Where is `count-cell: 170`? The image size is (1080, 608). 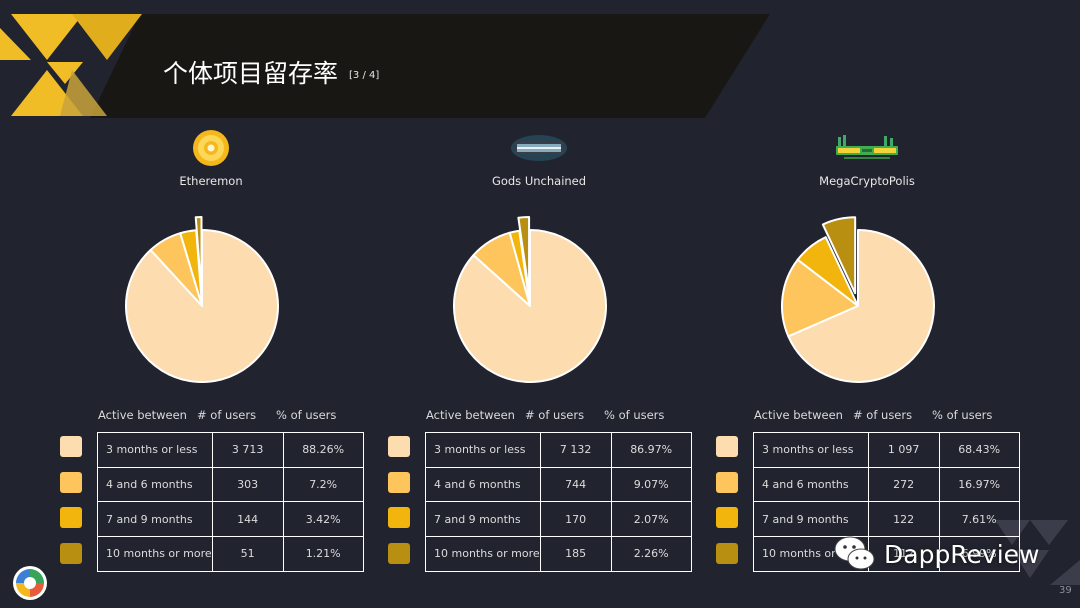 count-cell: 170 is located at coordinates (575, 519).